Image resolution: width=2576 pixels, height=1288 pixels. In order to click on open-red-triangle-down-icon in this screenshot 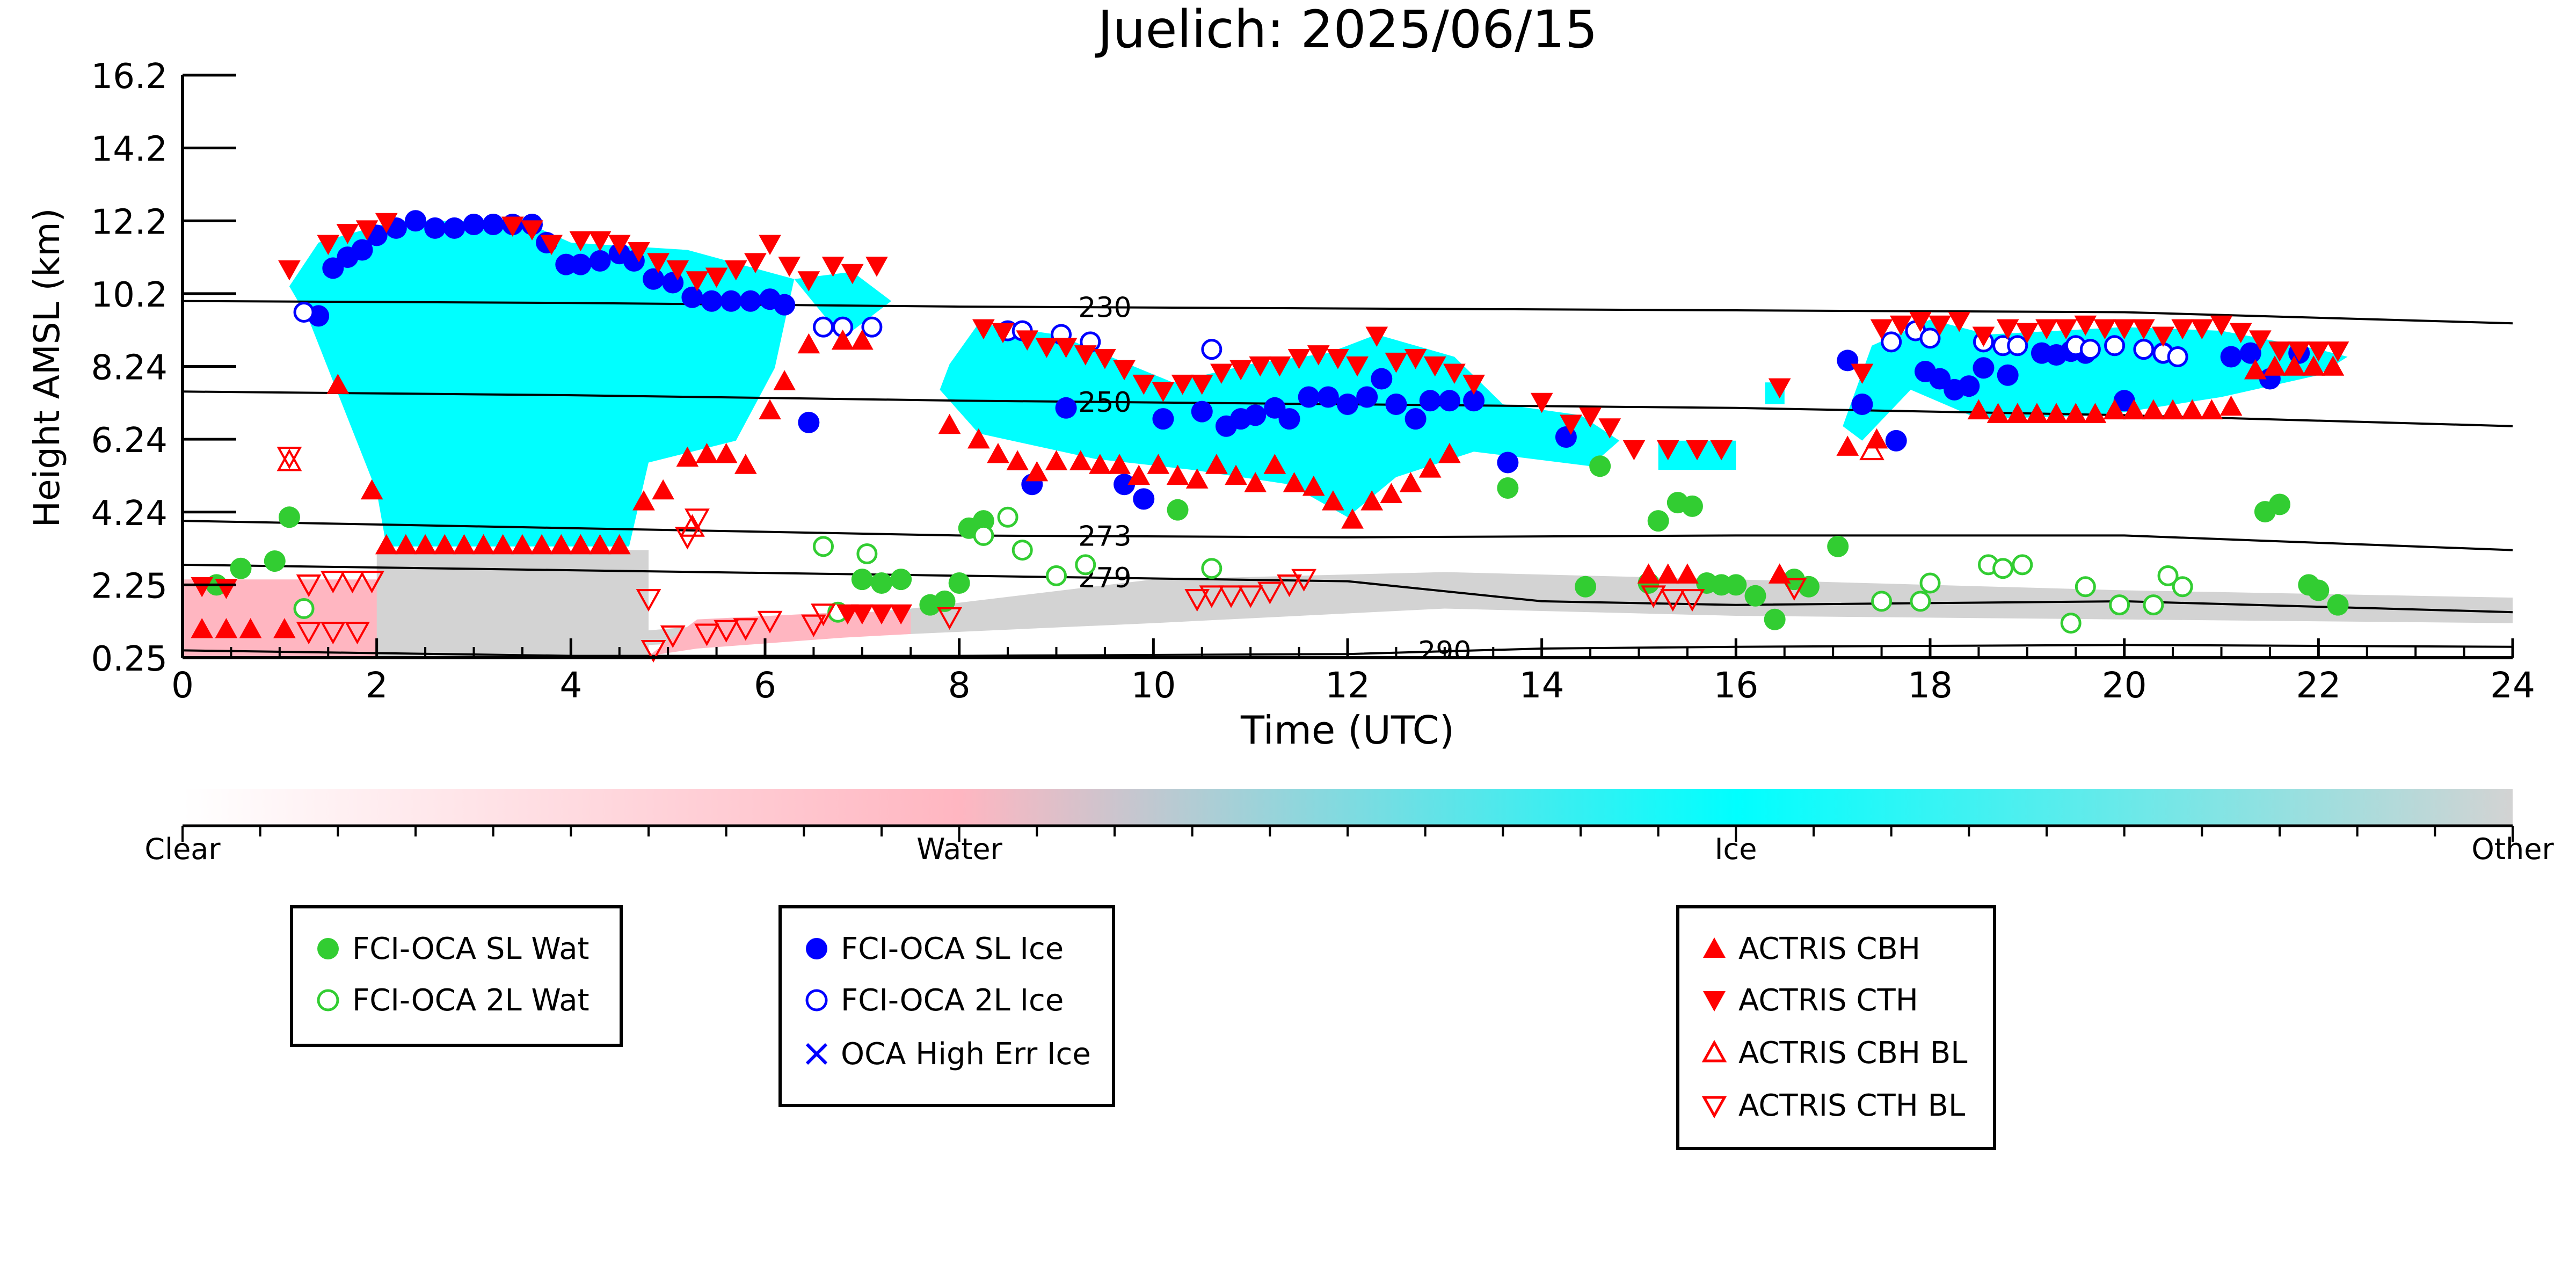, I will do `click(1714, 1107)`.